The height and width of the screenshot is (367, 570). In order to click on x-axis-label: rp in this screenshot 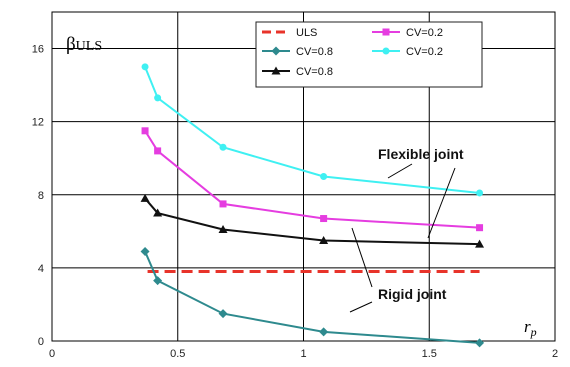, I will do `click(530, 328)`.